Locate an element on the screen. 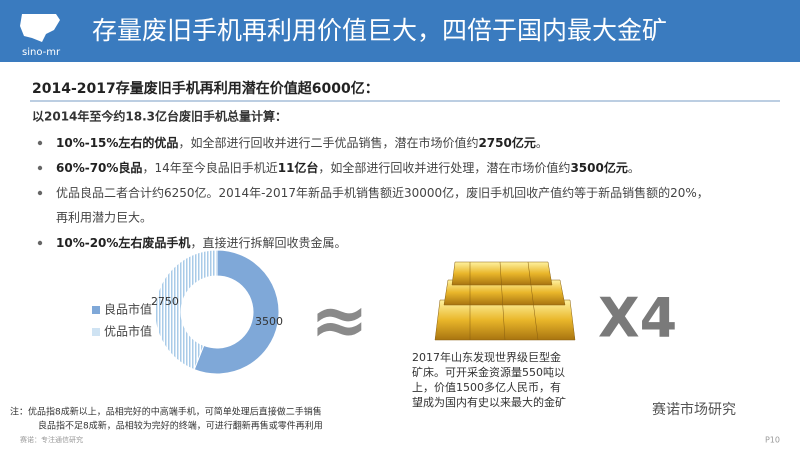  footer-source: 赛诺：专注通信研究 is located at coordinates (51, 439).